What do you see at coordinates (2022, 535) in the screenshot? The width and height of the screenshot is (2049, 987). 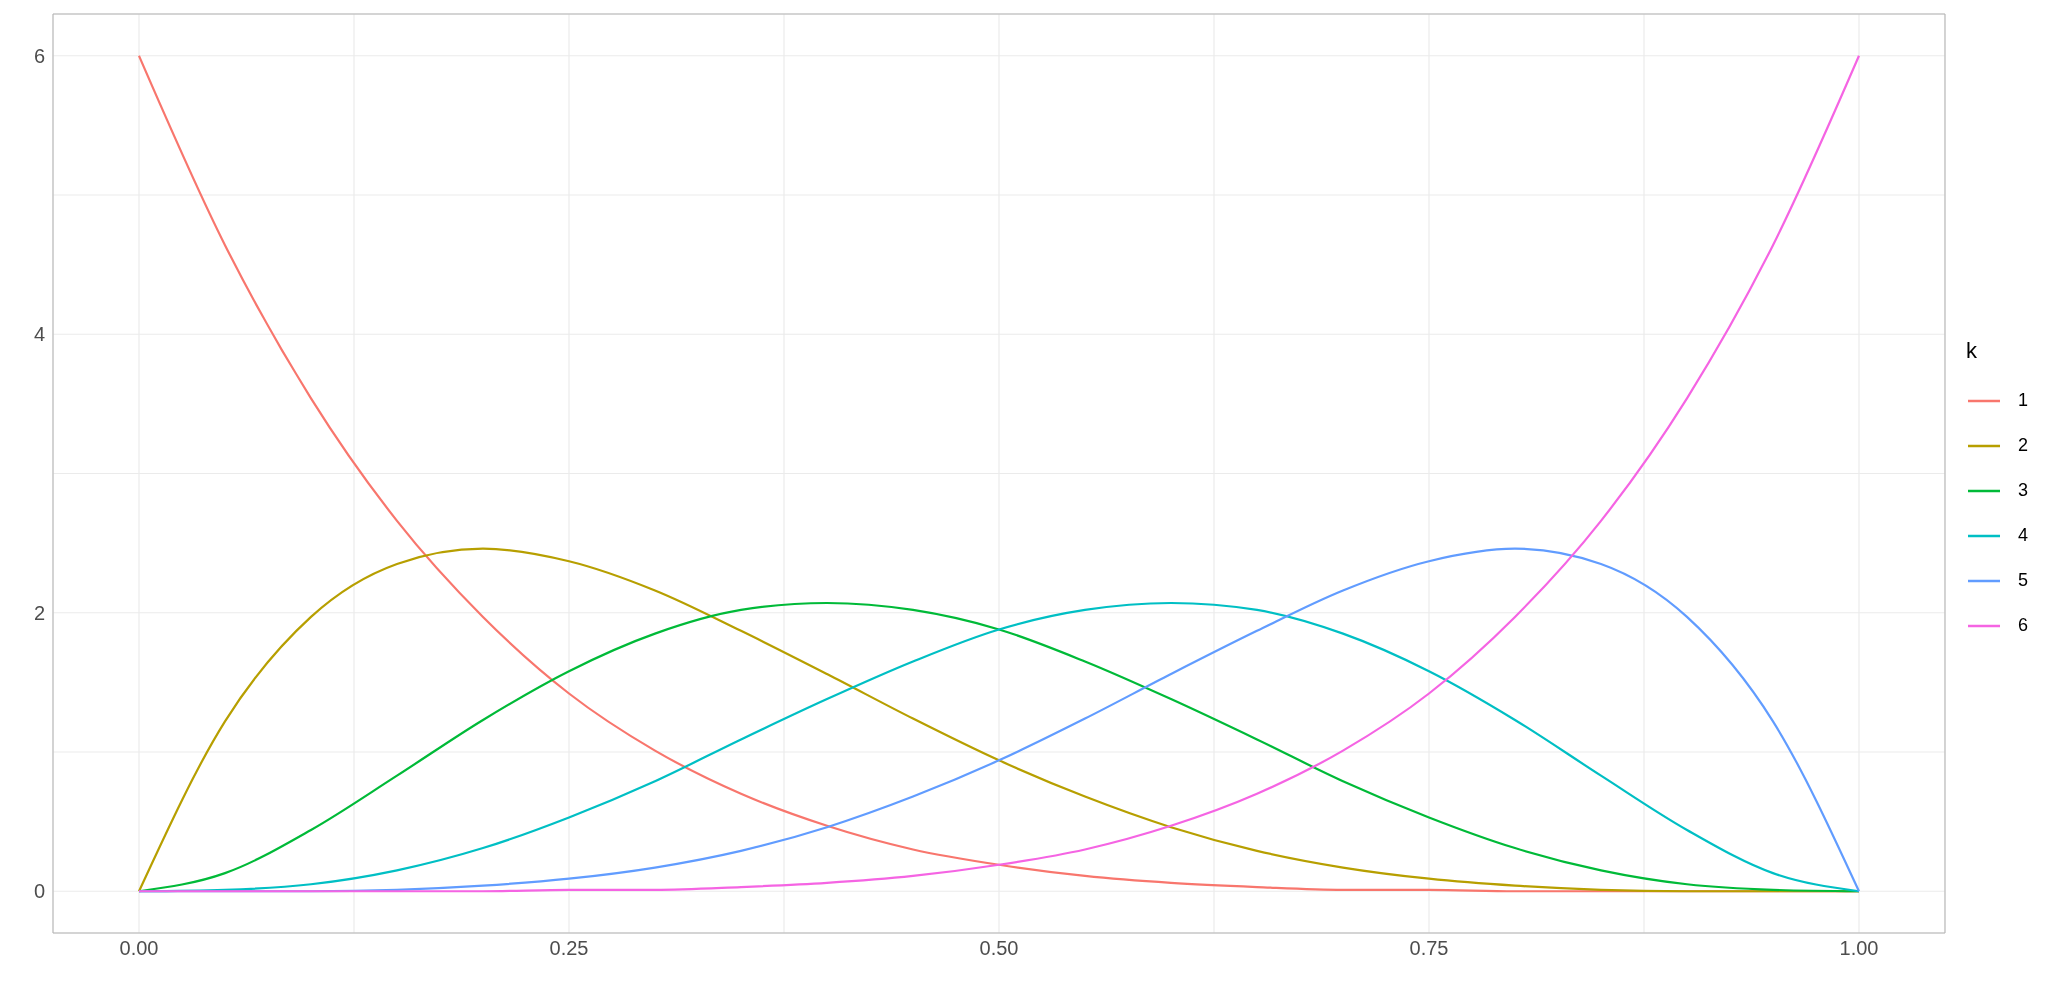 I see `legend-label: 4` at bounding box center [2022, 535].